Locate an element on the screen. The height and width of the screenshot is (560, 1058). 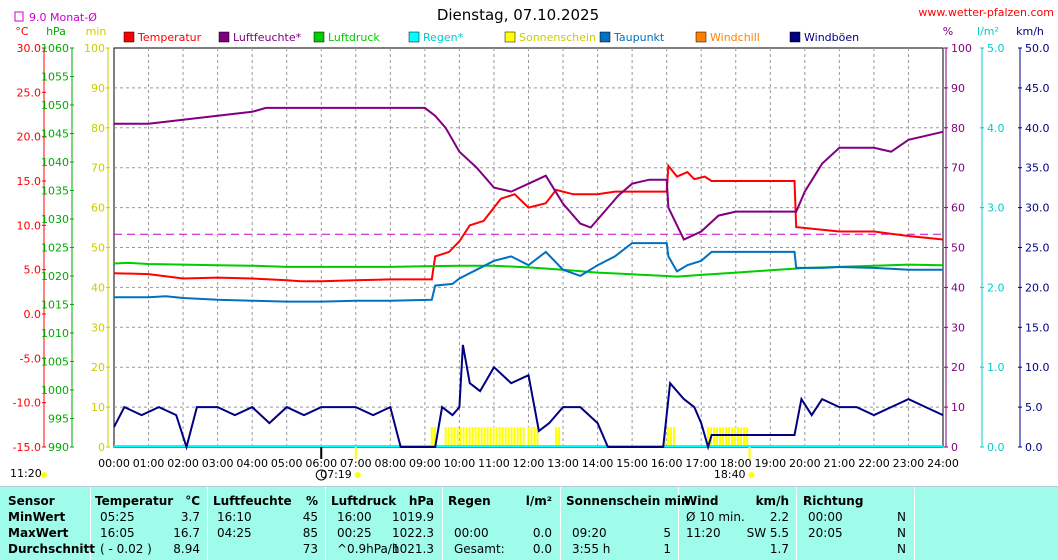
table-header: °C is located at coordinates (192, 501).